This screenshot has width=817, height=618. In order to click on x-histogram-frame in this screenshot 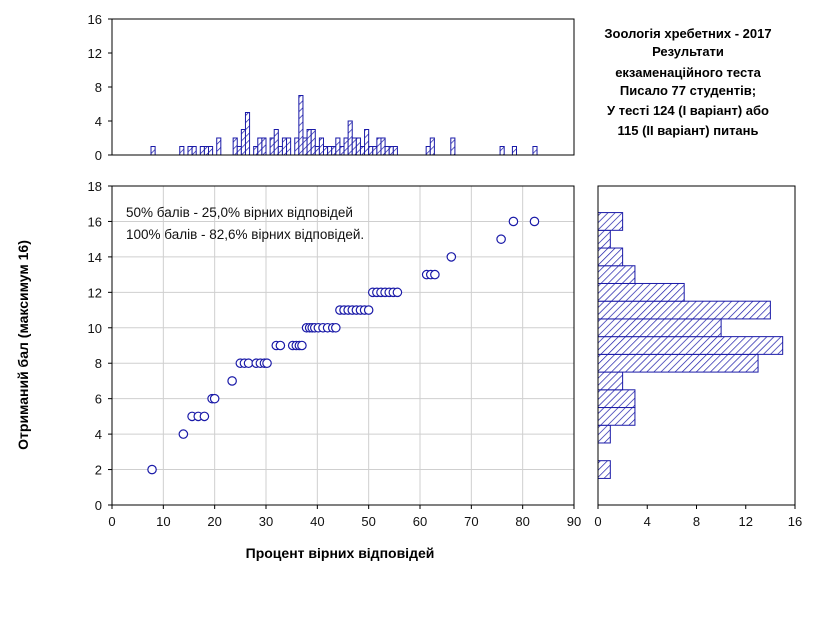, I will do `click(343, 87)`.